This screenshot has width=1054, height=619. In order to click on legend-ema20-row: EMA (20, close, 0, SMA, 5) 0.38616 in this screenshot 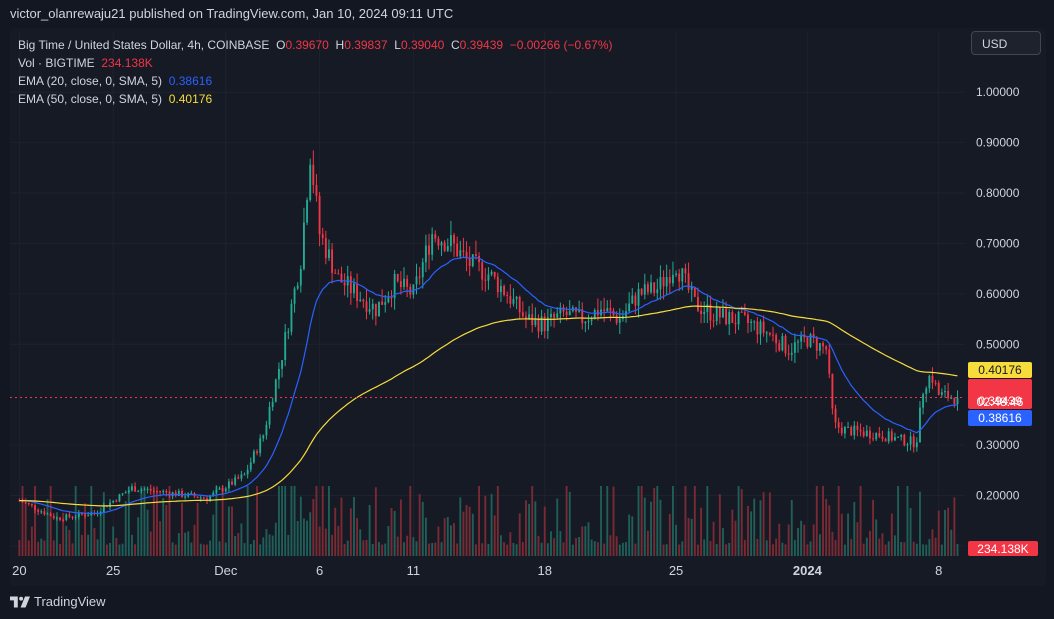, I will do `click(315, 81)`.